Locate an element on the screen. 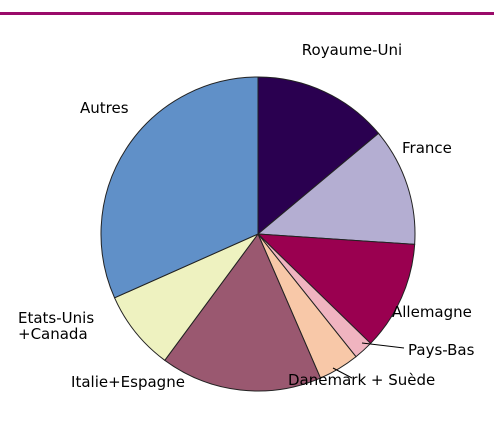 This screenshot has height=432, width=494. label-line: Pays-Bas is located at coordinates (441, 350).